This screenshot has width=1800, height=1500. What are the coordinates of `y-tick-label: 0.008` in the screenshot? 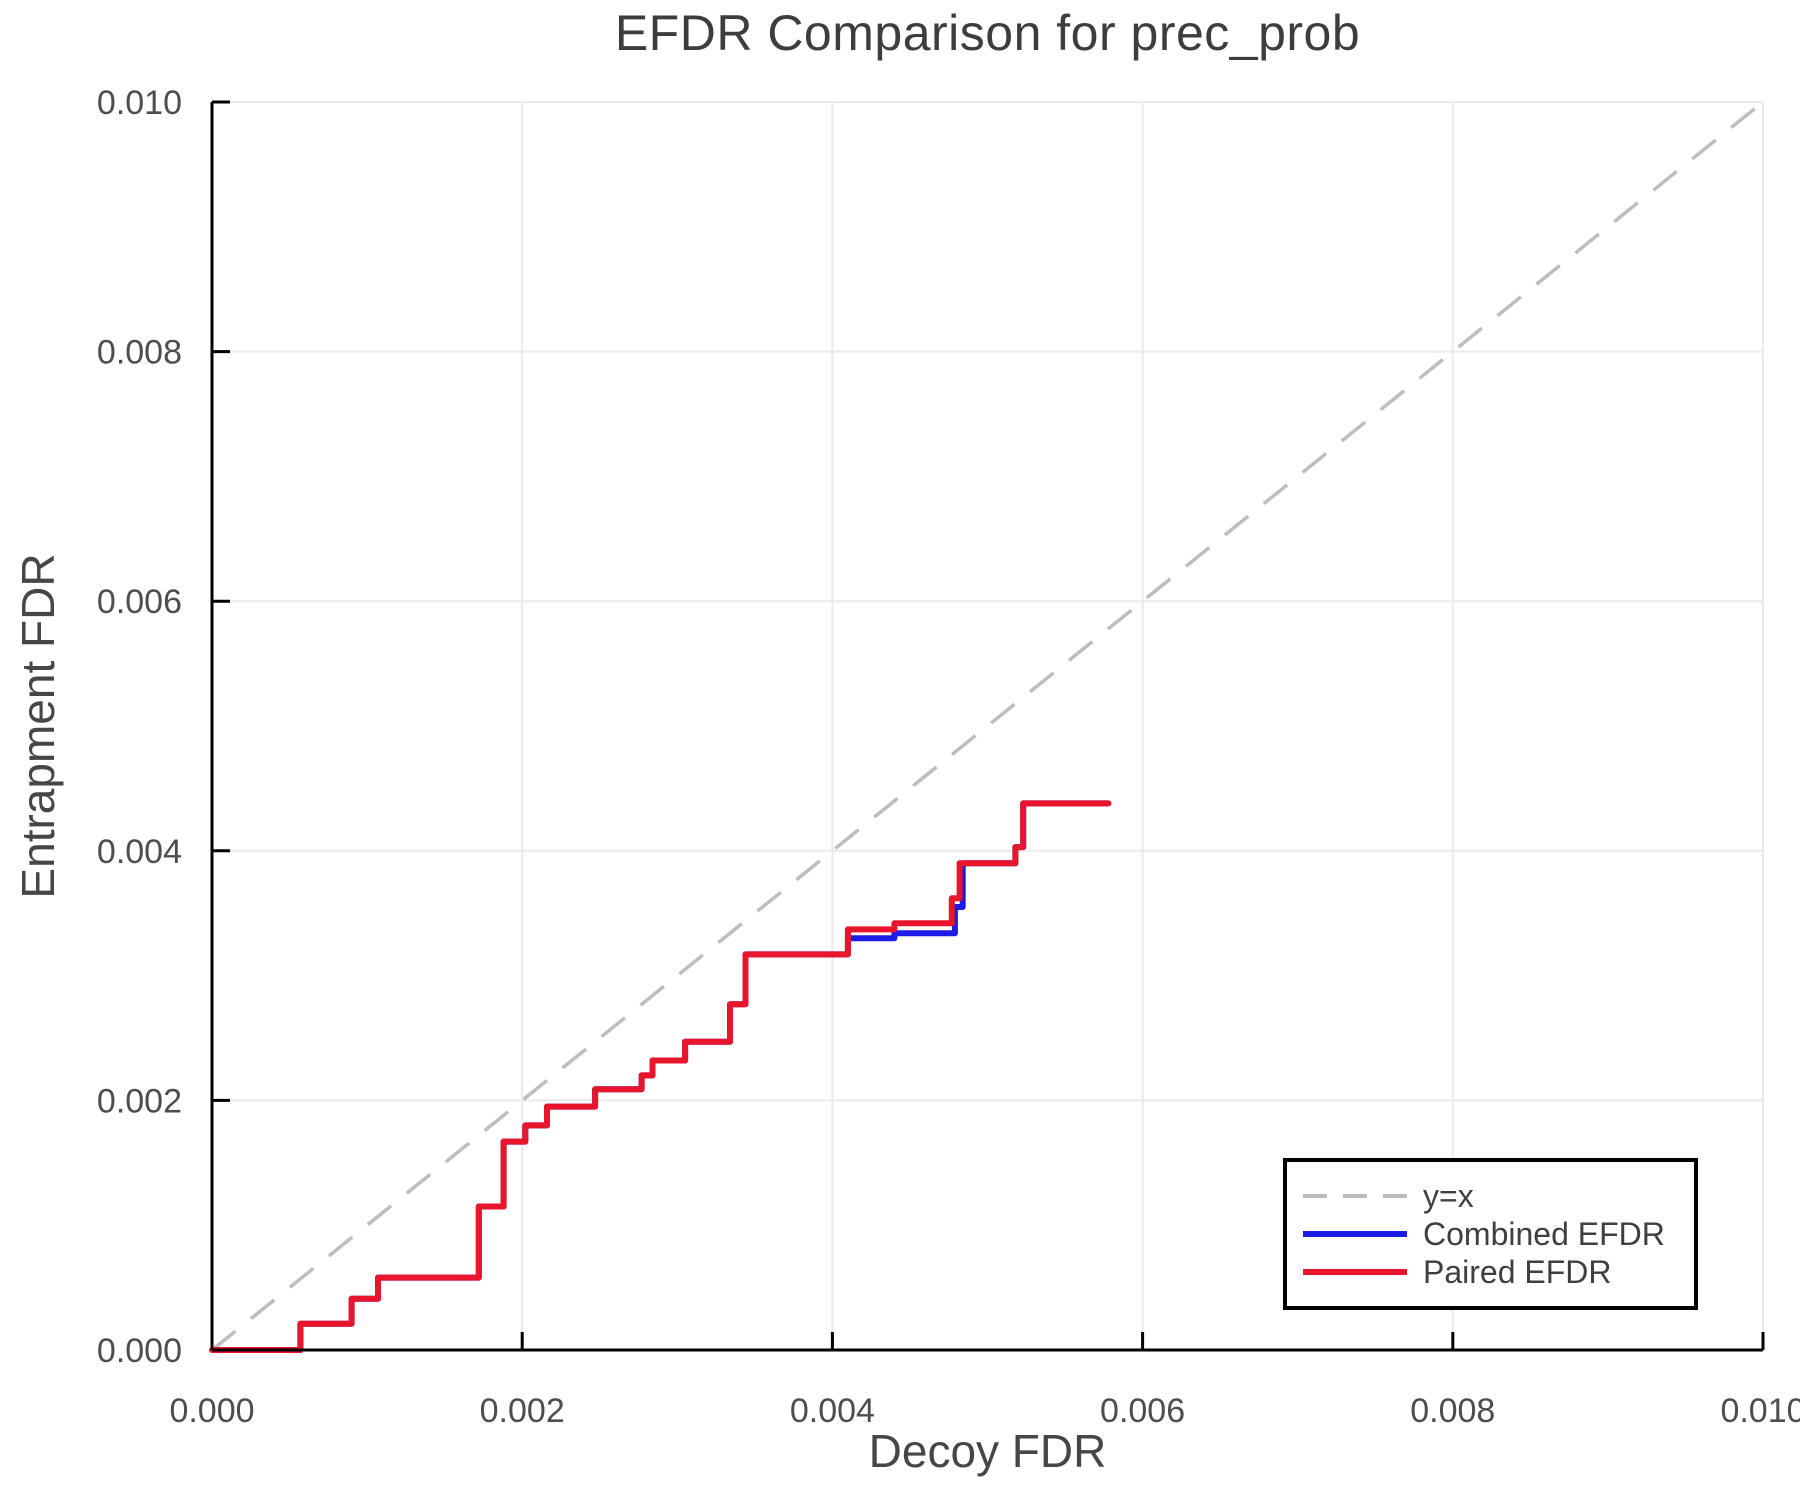 It's located at (139, 353).